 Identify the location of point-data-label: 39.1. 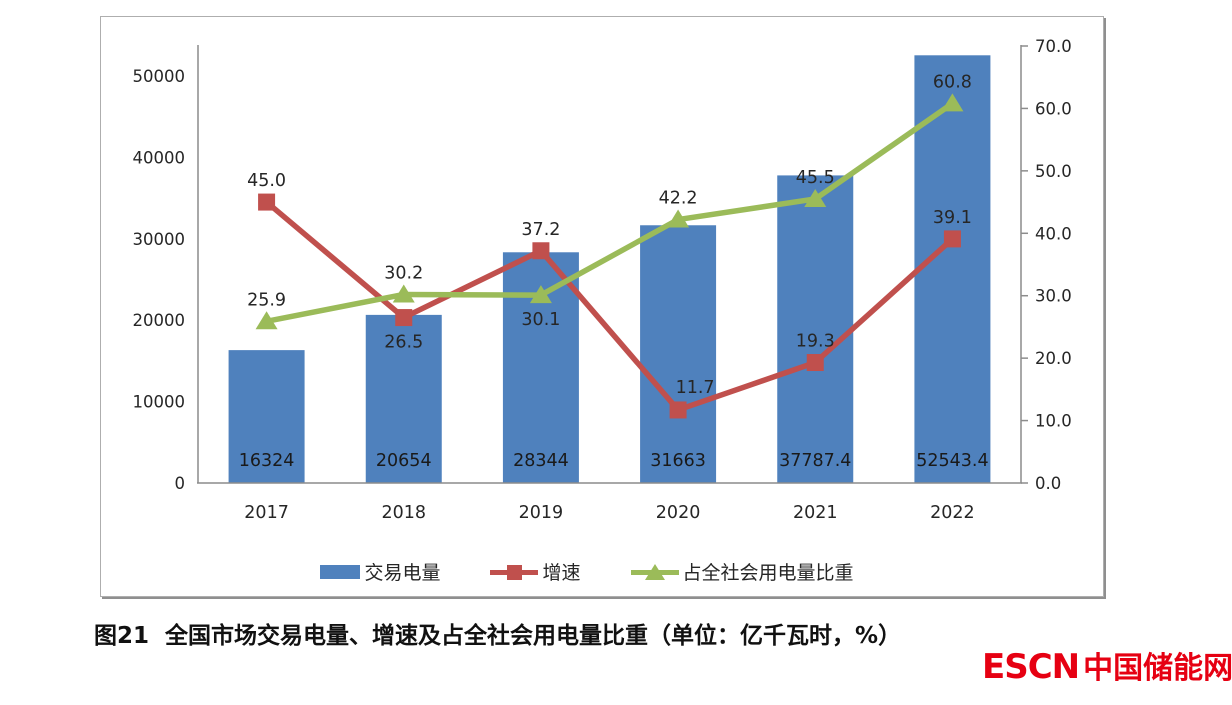
(952, 218).